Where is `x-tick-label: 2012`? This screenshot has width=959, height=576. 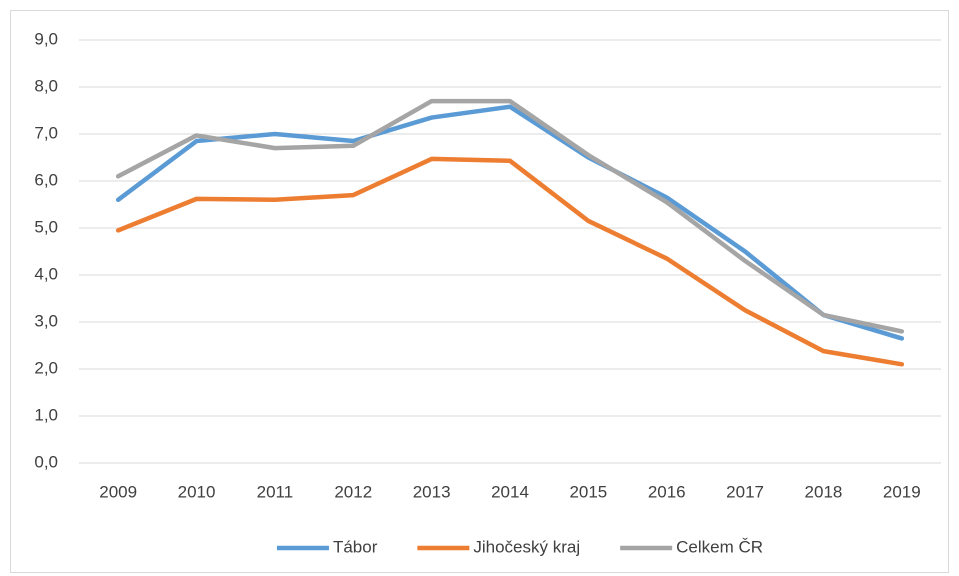
x-tick-label: 2012 is located at coordinates (353, 491).